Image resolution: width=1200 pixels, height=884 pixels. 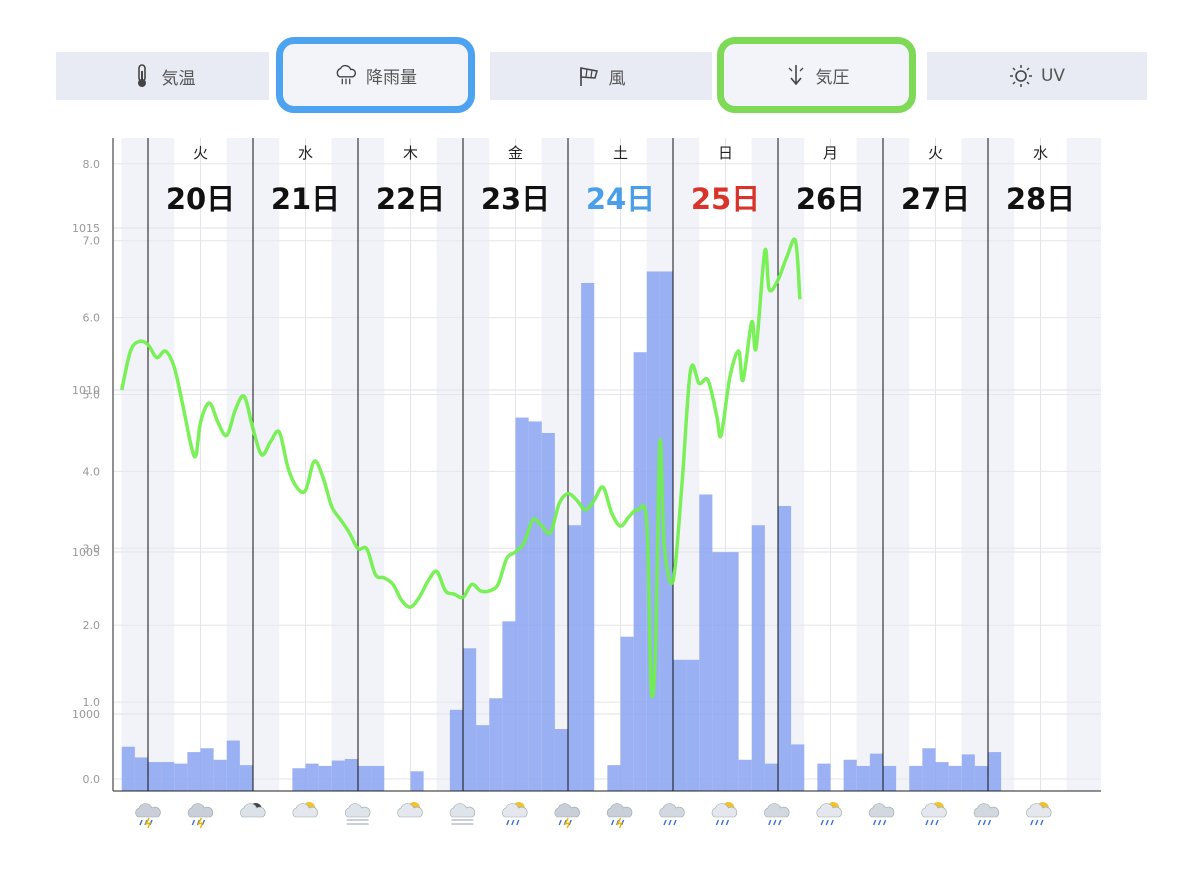 I want to click on tab-rainfall: 降雨量, so click(x=375, y=75).